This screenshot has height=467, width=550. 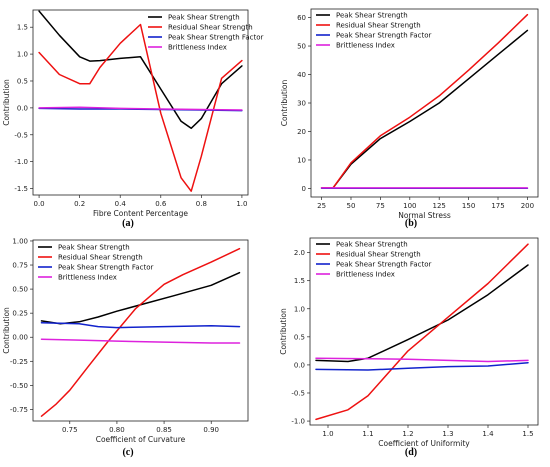 I want to click on x-tick-label: 1.2, so click(x=407, y=434).